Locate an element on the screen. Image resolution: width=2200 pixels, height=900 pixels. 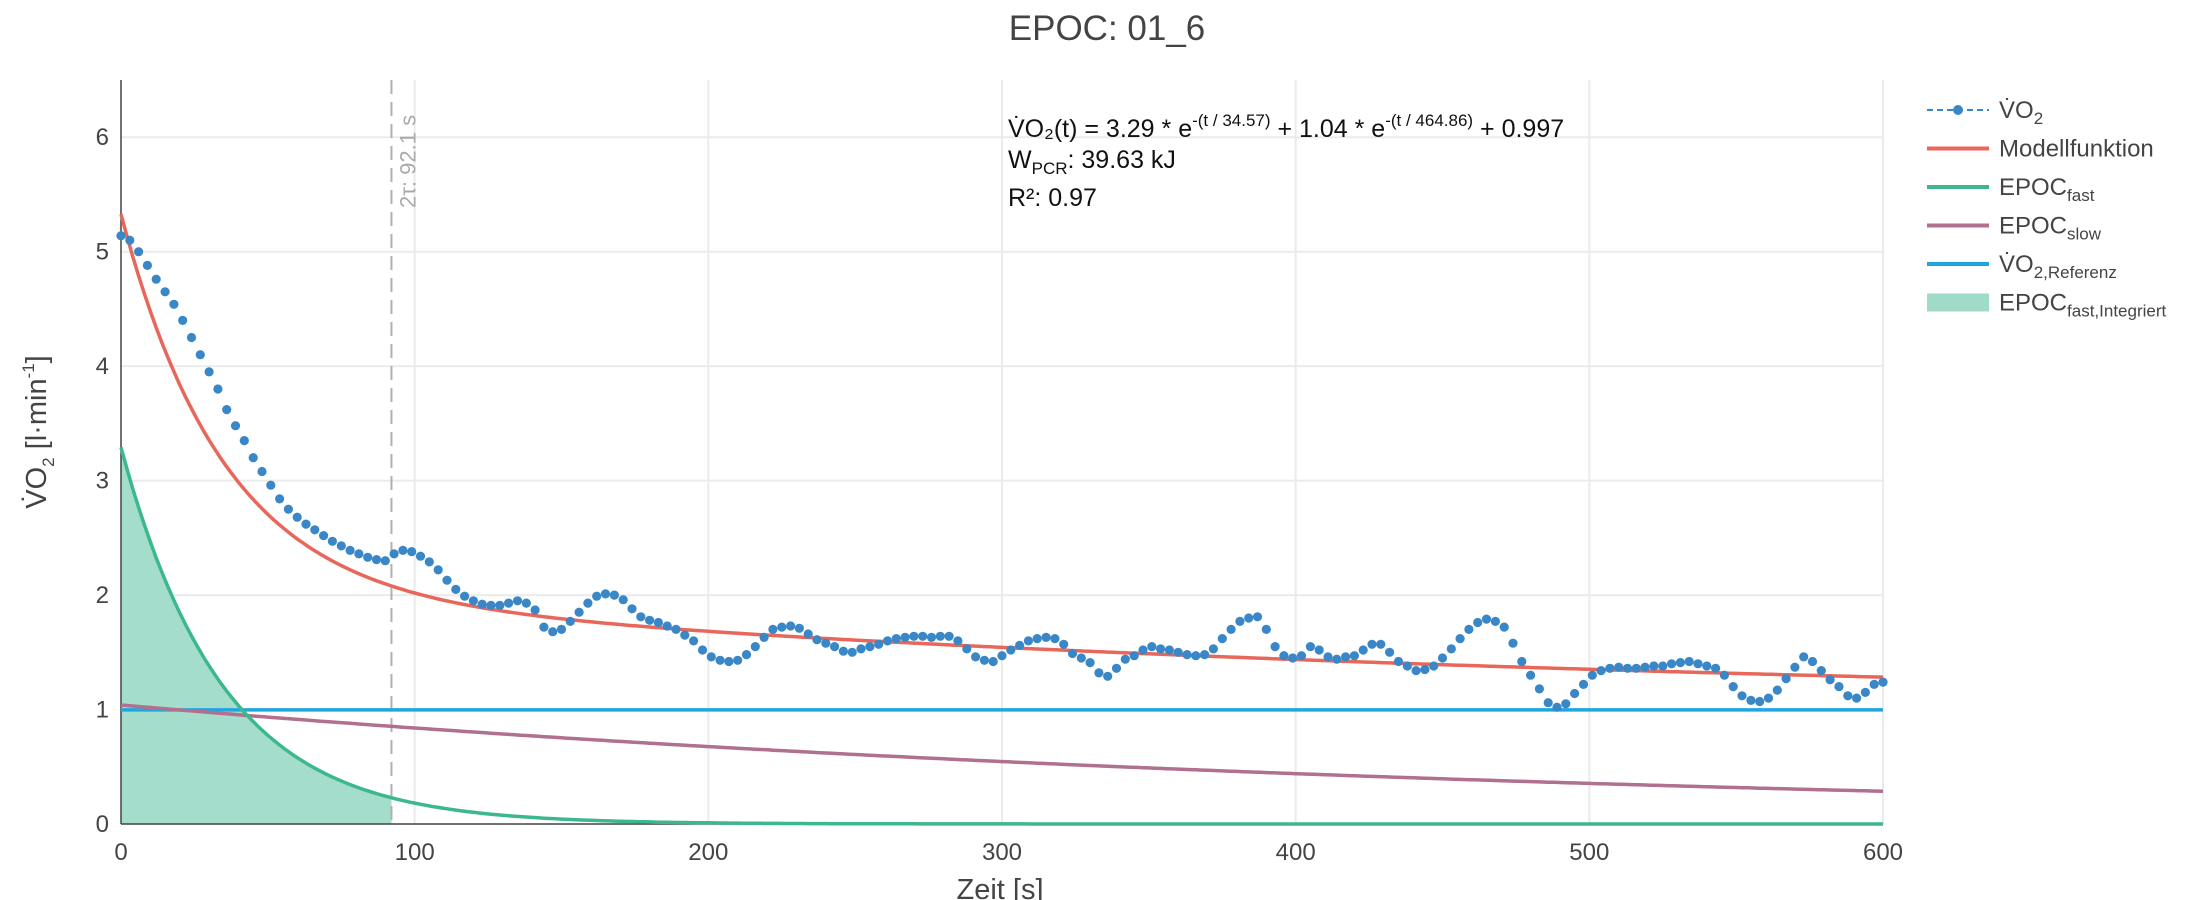
annotation-work: WPCR: 39.63 kJ is located at coordinates (1092, 162).